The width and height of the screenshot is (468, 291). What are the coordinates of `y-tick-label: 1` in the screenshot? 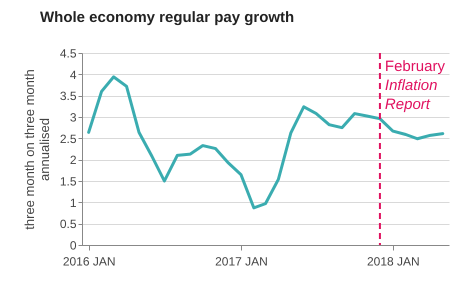 It's located at (73, 203).